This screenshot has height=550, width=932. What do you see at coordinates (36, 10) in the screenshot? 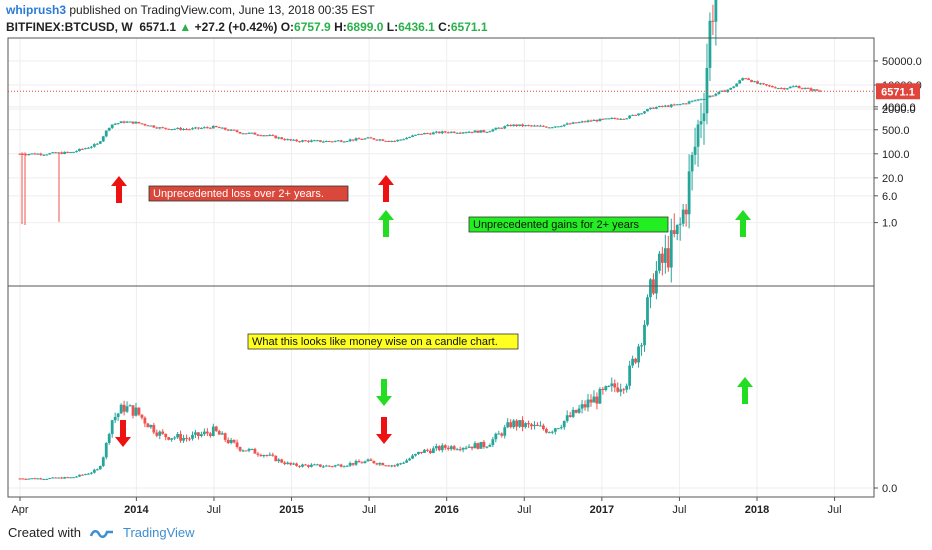
I see `author-name: whiprush3` at bounding box center [36, 10].